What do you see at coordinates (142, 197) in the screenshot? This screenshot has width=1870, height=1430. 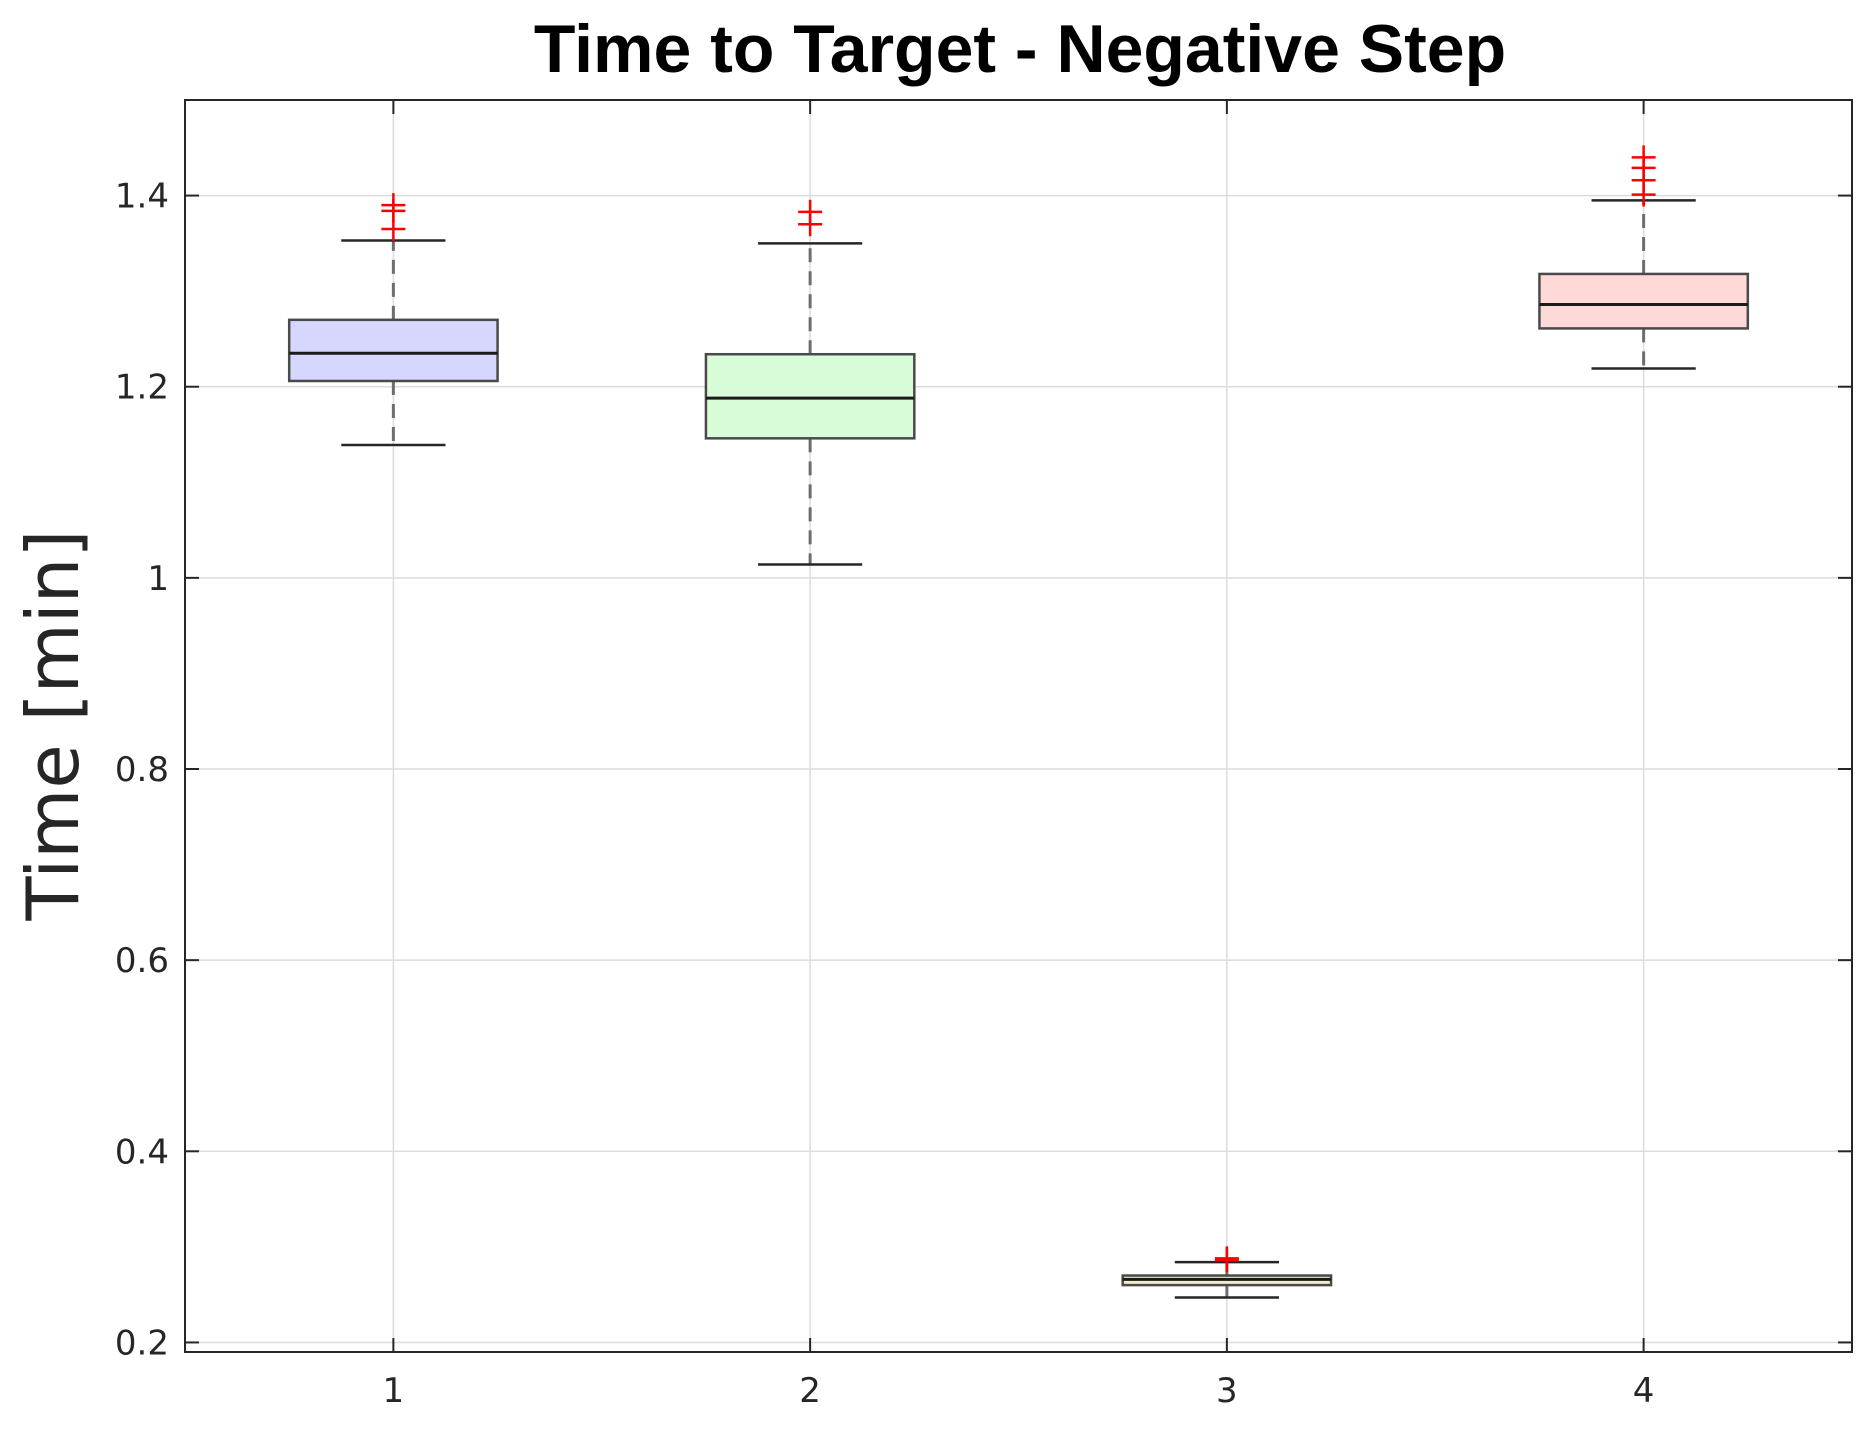 I see `y-tick-label: 1.4` at bounding box center [142, 197].